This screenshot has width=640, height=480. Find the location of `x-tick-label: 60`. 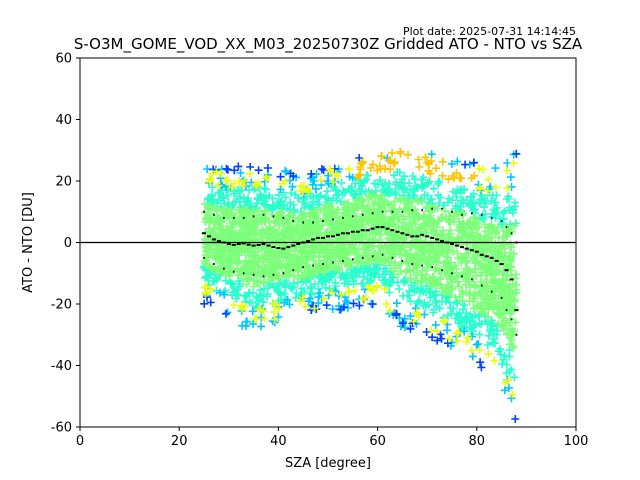

x-tick-label: 60 is located at coordinates (377, 441).